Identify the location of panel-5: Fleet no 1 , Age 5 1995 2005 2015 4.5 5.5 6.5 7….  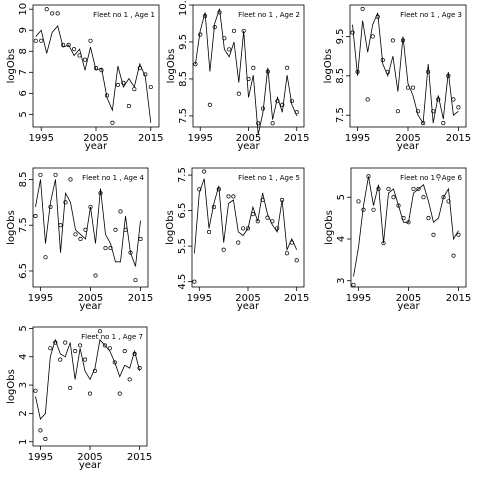
(237, 239).